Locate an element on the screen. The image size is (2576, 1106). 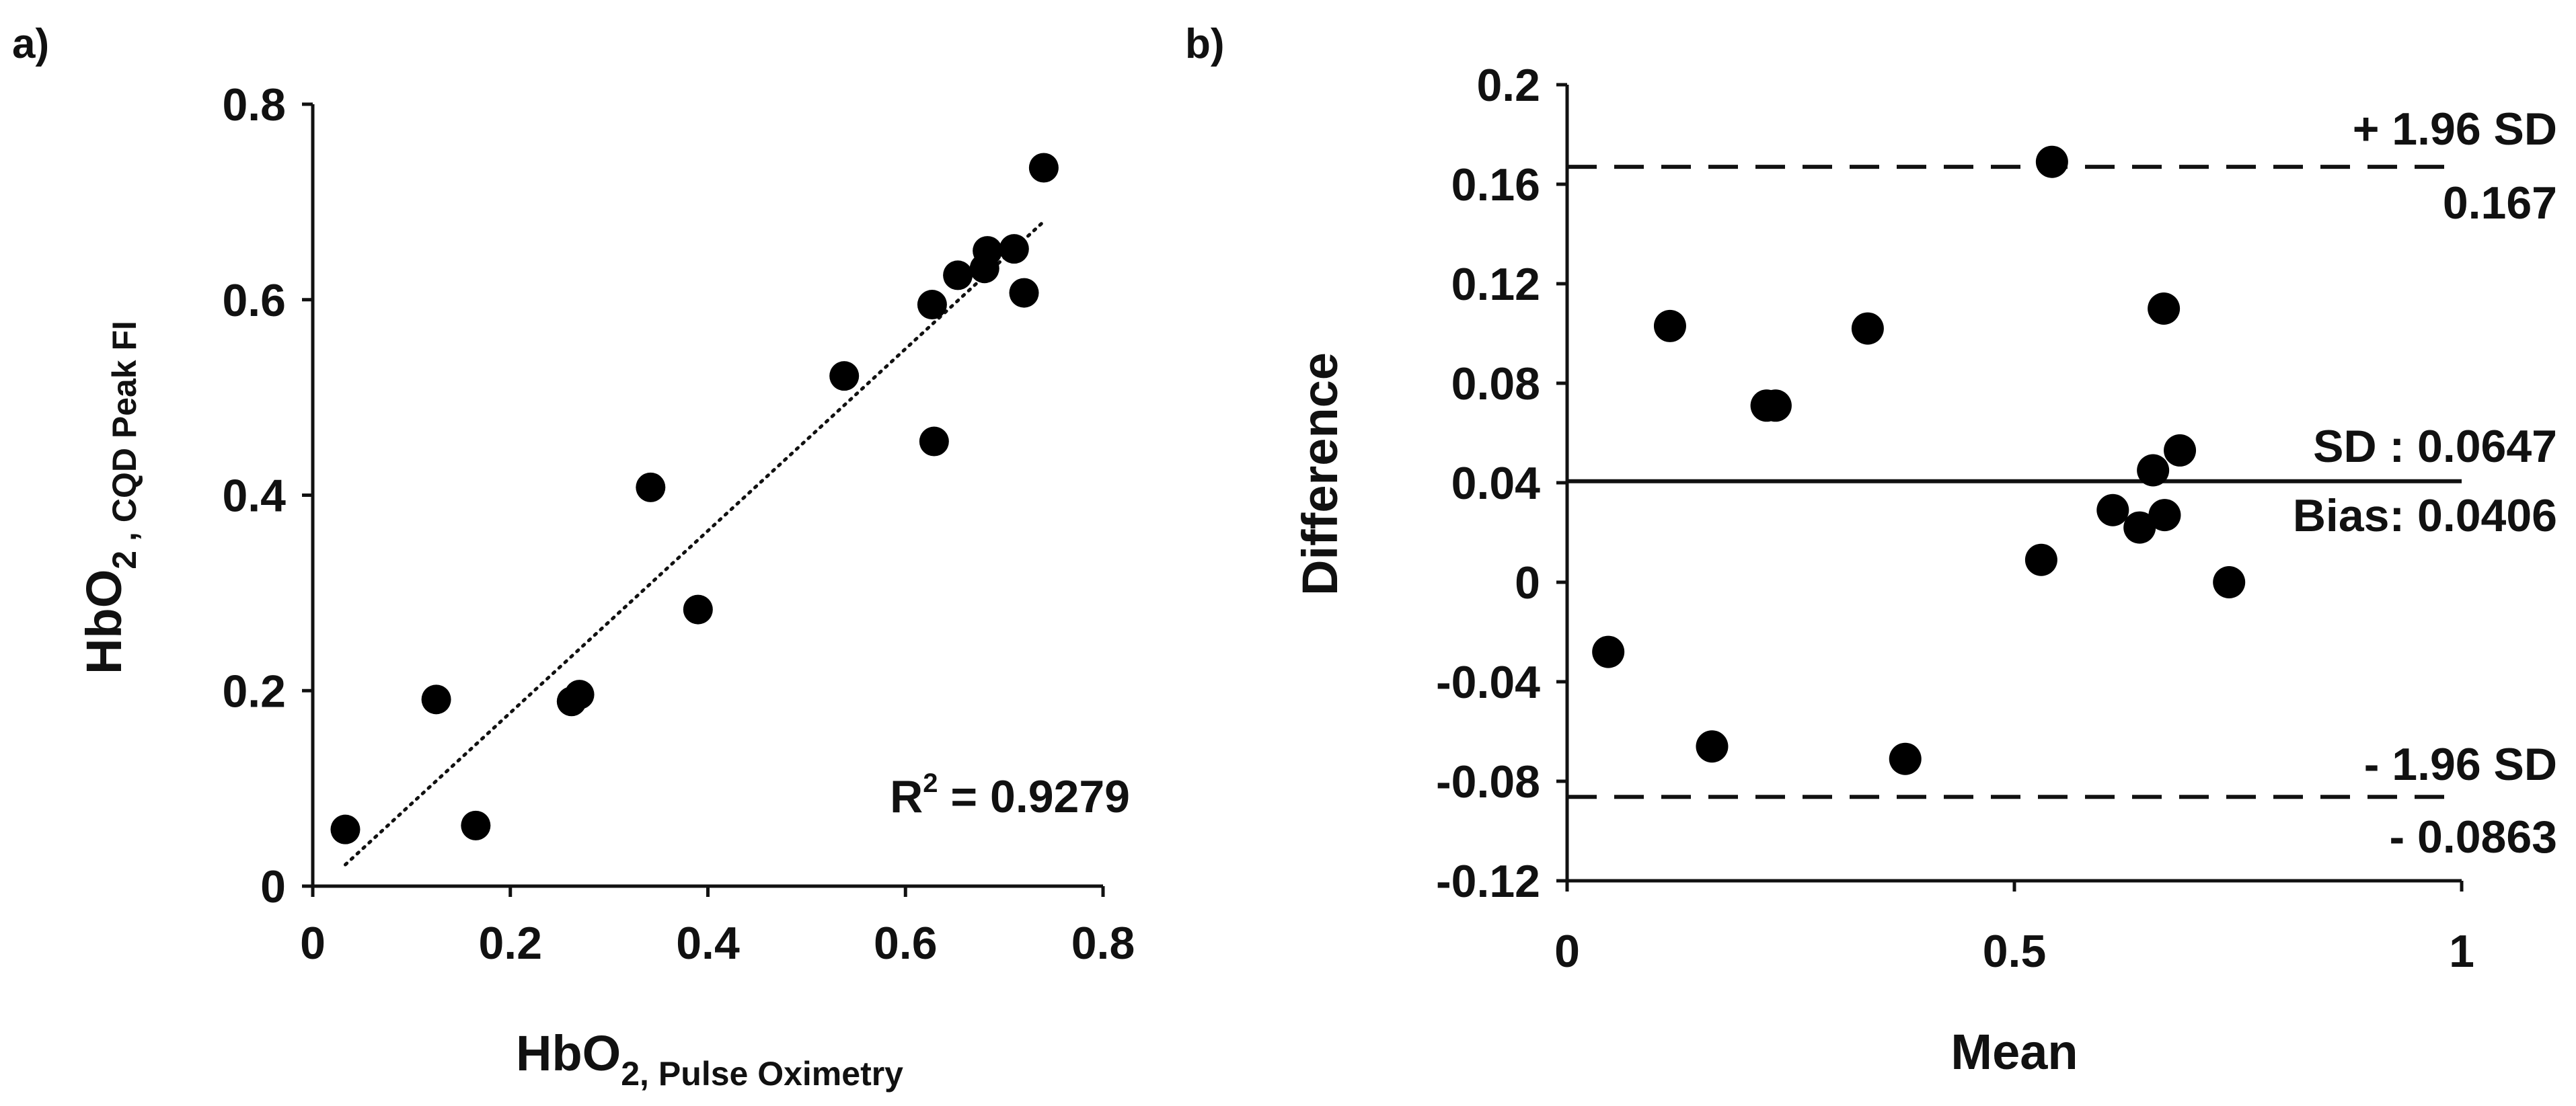
panel-b-y-tick-label: 0.08 is located at coordinates (1495, 383).